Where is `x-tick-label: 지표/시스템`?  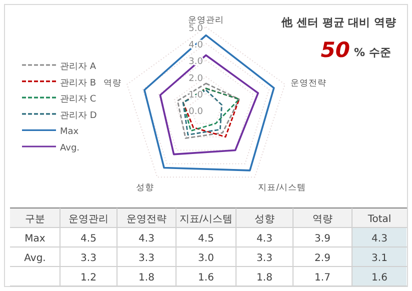 x-tick-label: 지표/시스템 is located at coordinates (206, 219).